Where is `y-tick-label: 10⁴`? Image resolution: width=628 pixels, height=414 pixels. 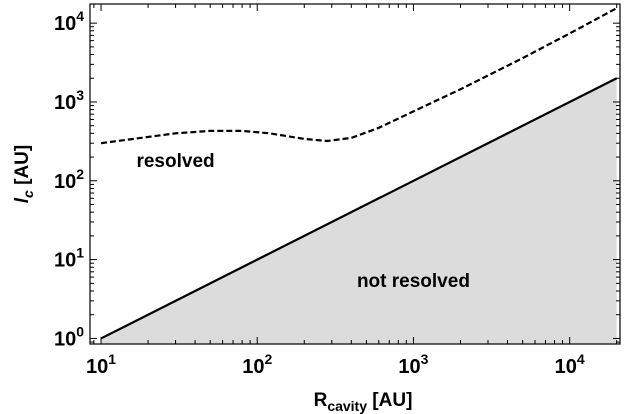 y-tick-label: 10⁴ is located at coordinates (69, 21).